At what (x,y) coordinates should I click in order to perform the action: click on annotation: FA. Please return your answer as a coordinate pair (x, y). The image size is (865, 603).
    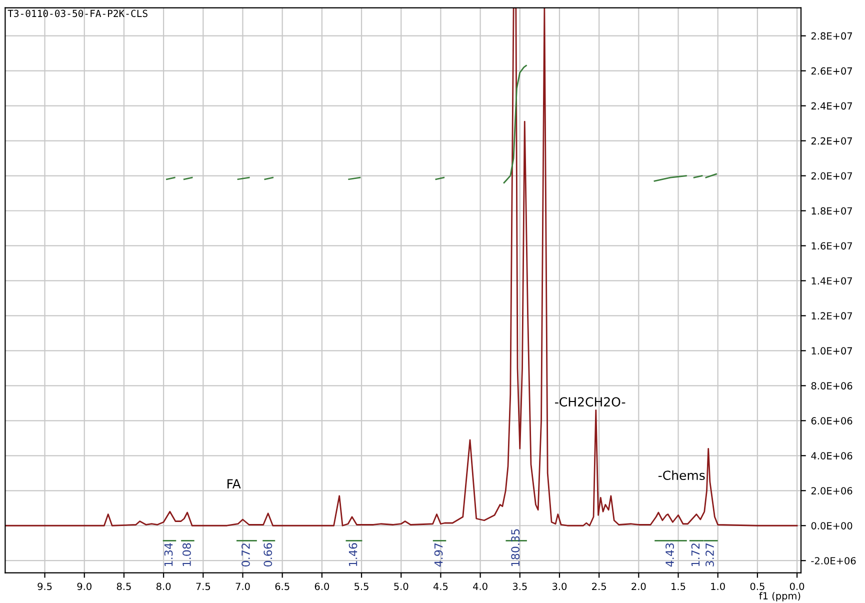
    Looking at the image, I should click on (234, 483).